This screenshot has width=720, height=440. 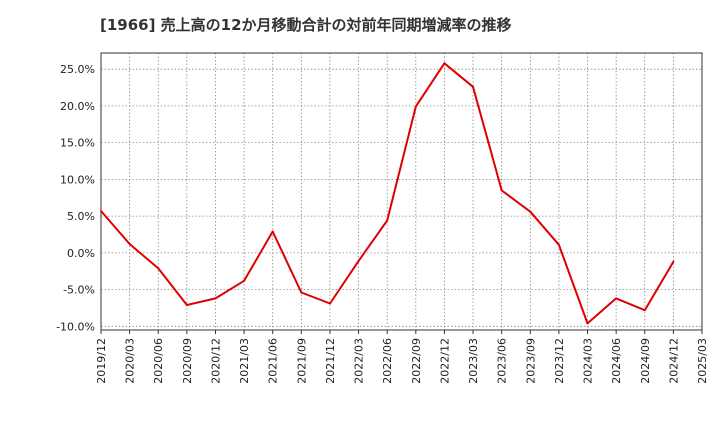 I want to click on x-tick-label: 2023/03, so click(x=473, y=361).